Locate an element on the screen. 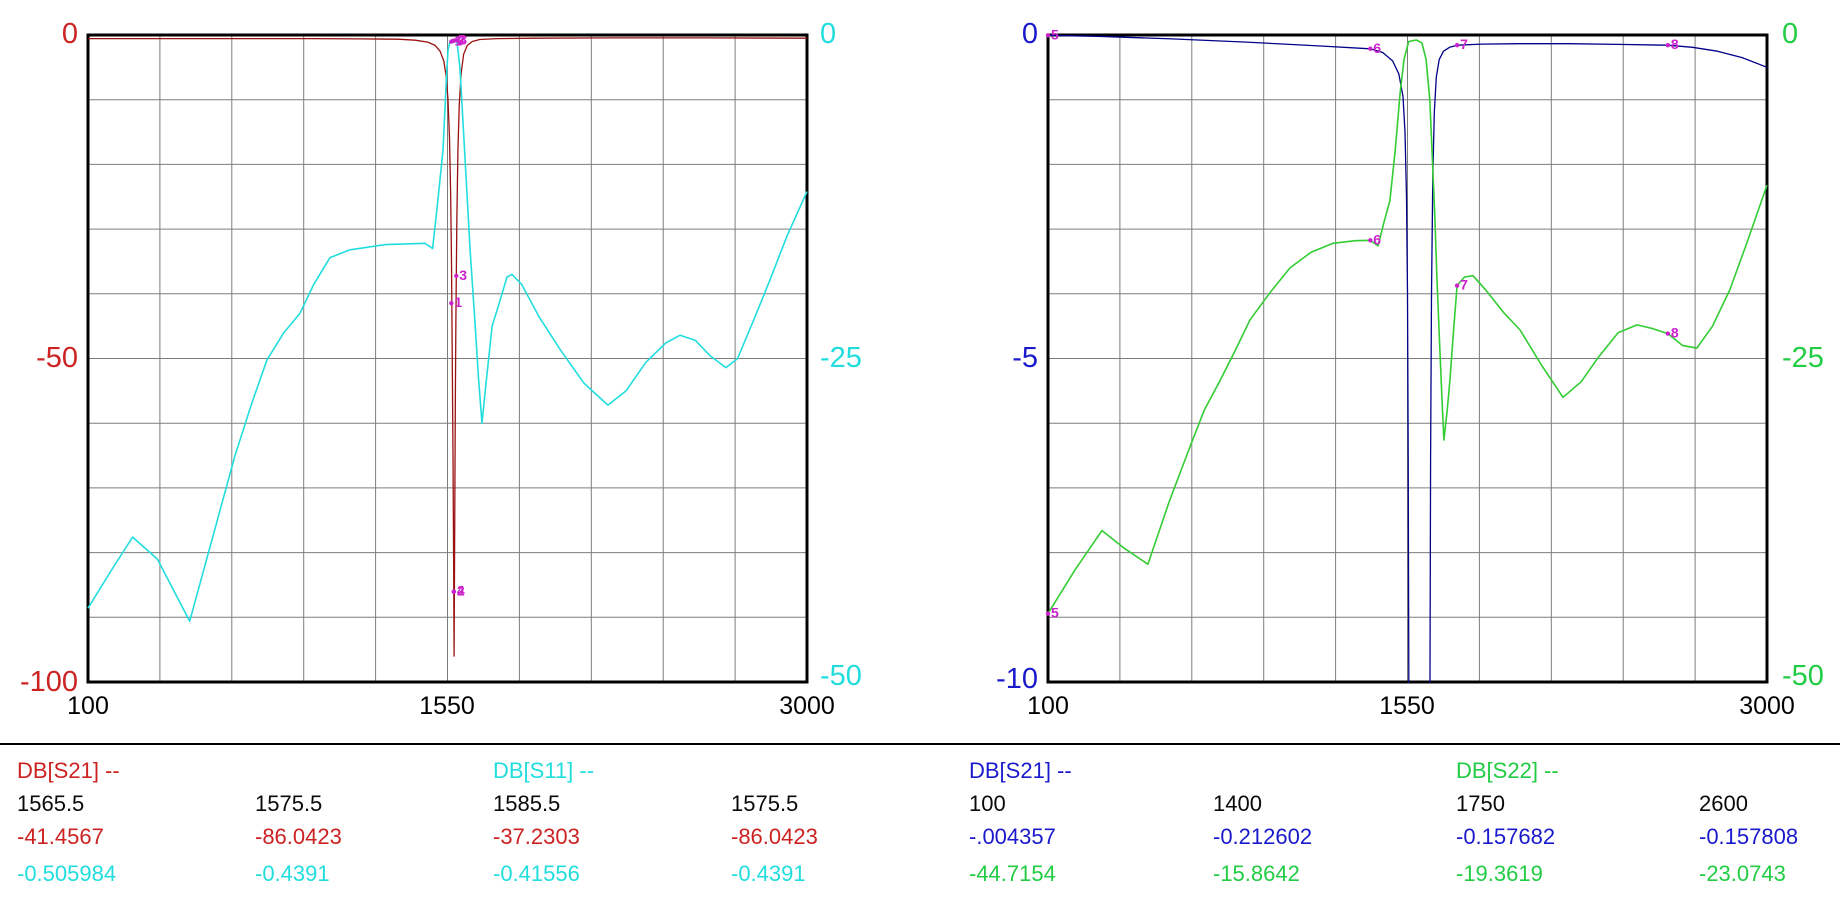 The width and height of the screenshot is (1840, 900). right-legend-s22-value-2: -15.8642 is located at coordinates (1256, 873).